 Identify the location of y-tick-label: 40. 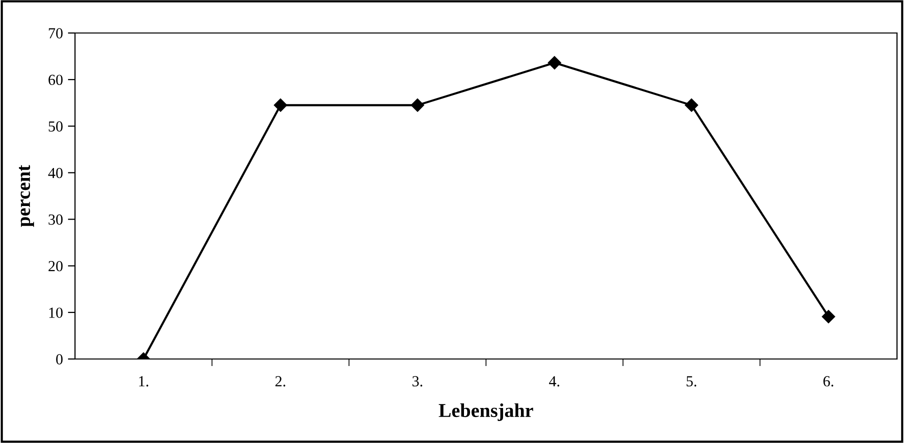
(55, 173).